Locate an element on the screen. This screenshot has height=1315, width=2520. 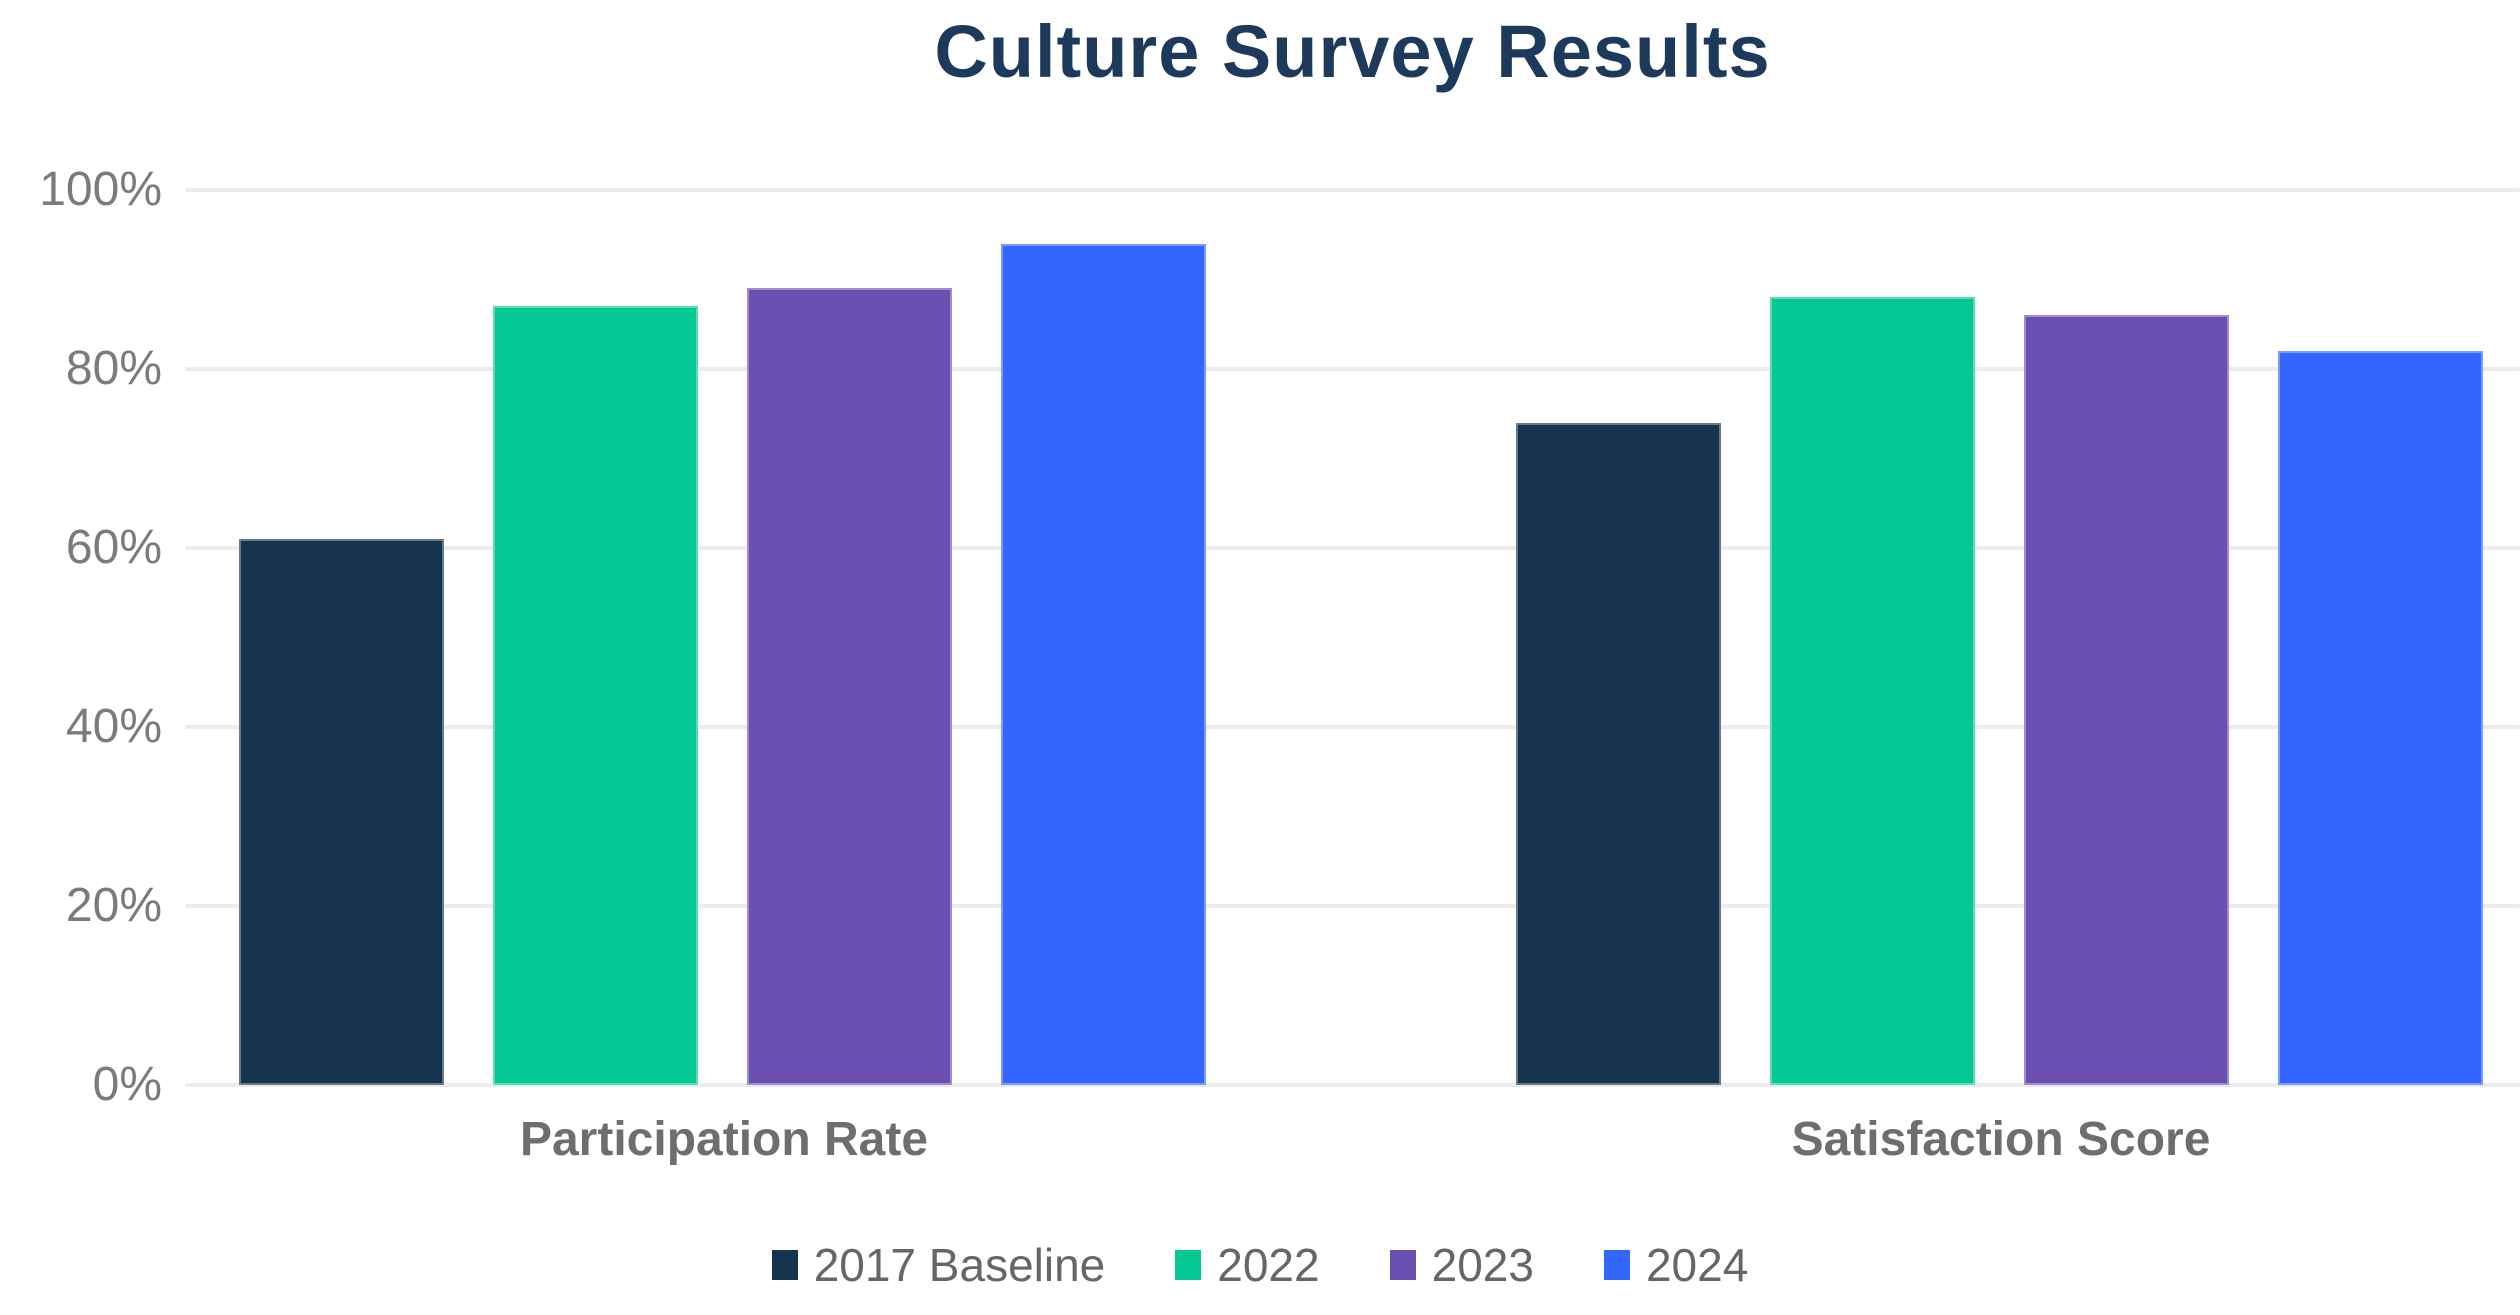
bar-2024-satisfaction-score is located at coordinates (2380, 718).